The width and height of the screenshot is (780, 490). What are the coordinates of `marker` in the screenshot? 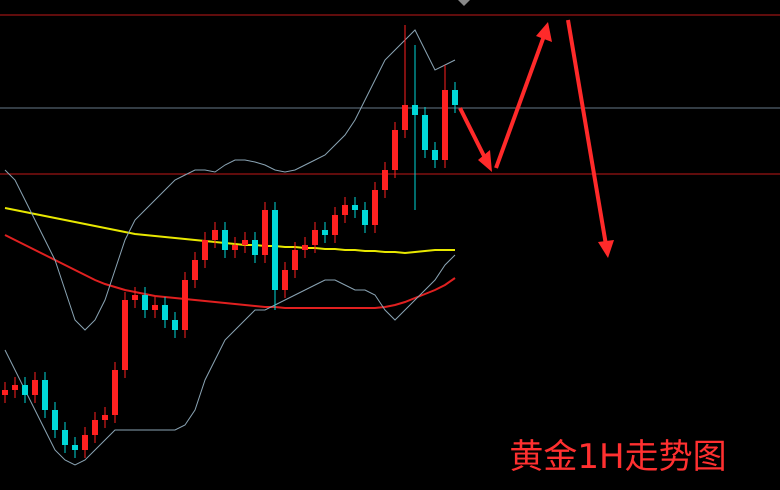 It's located at (464, 3).